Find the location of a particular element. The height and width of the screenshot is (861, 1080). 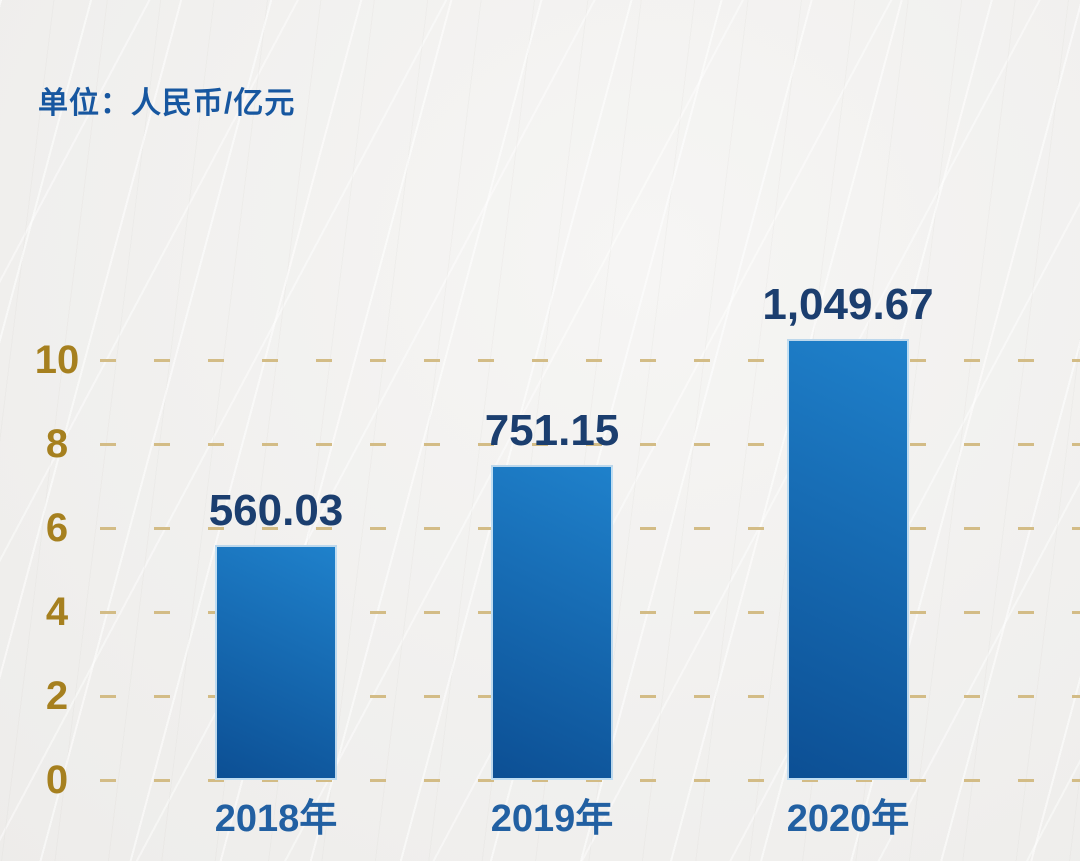

y-tick-label-0: 0 is located at coordinates (57, 780).